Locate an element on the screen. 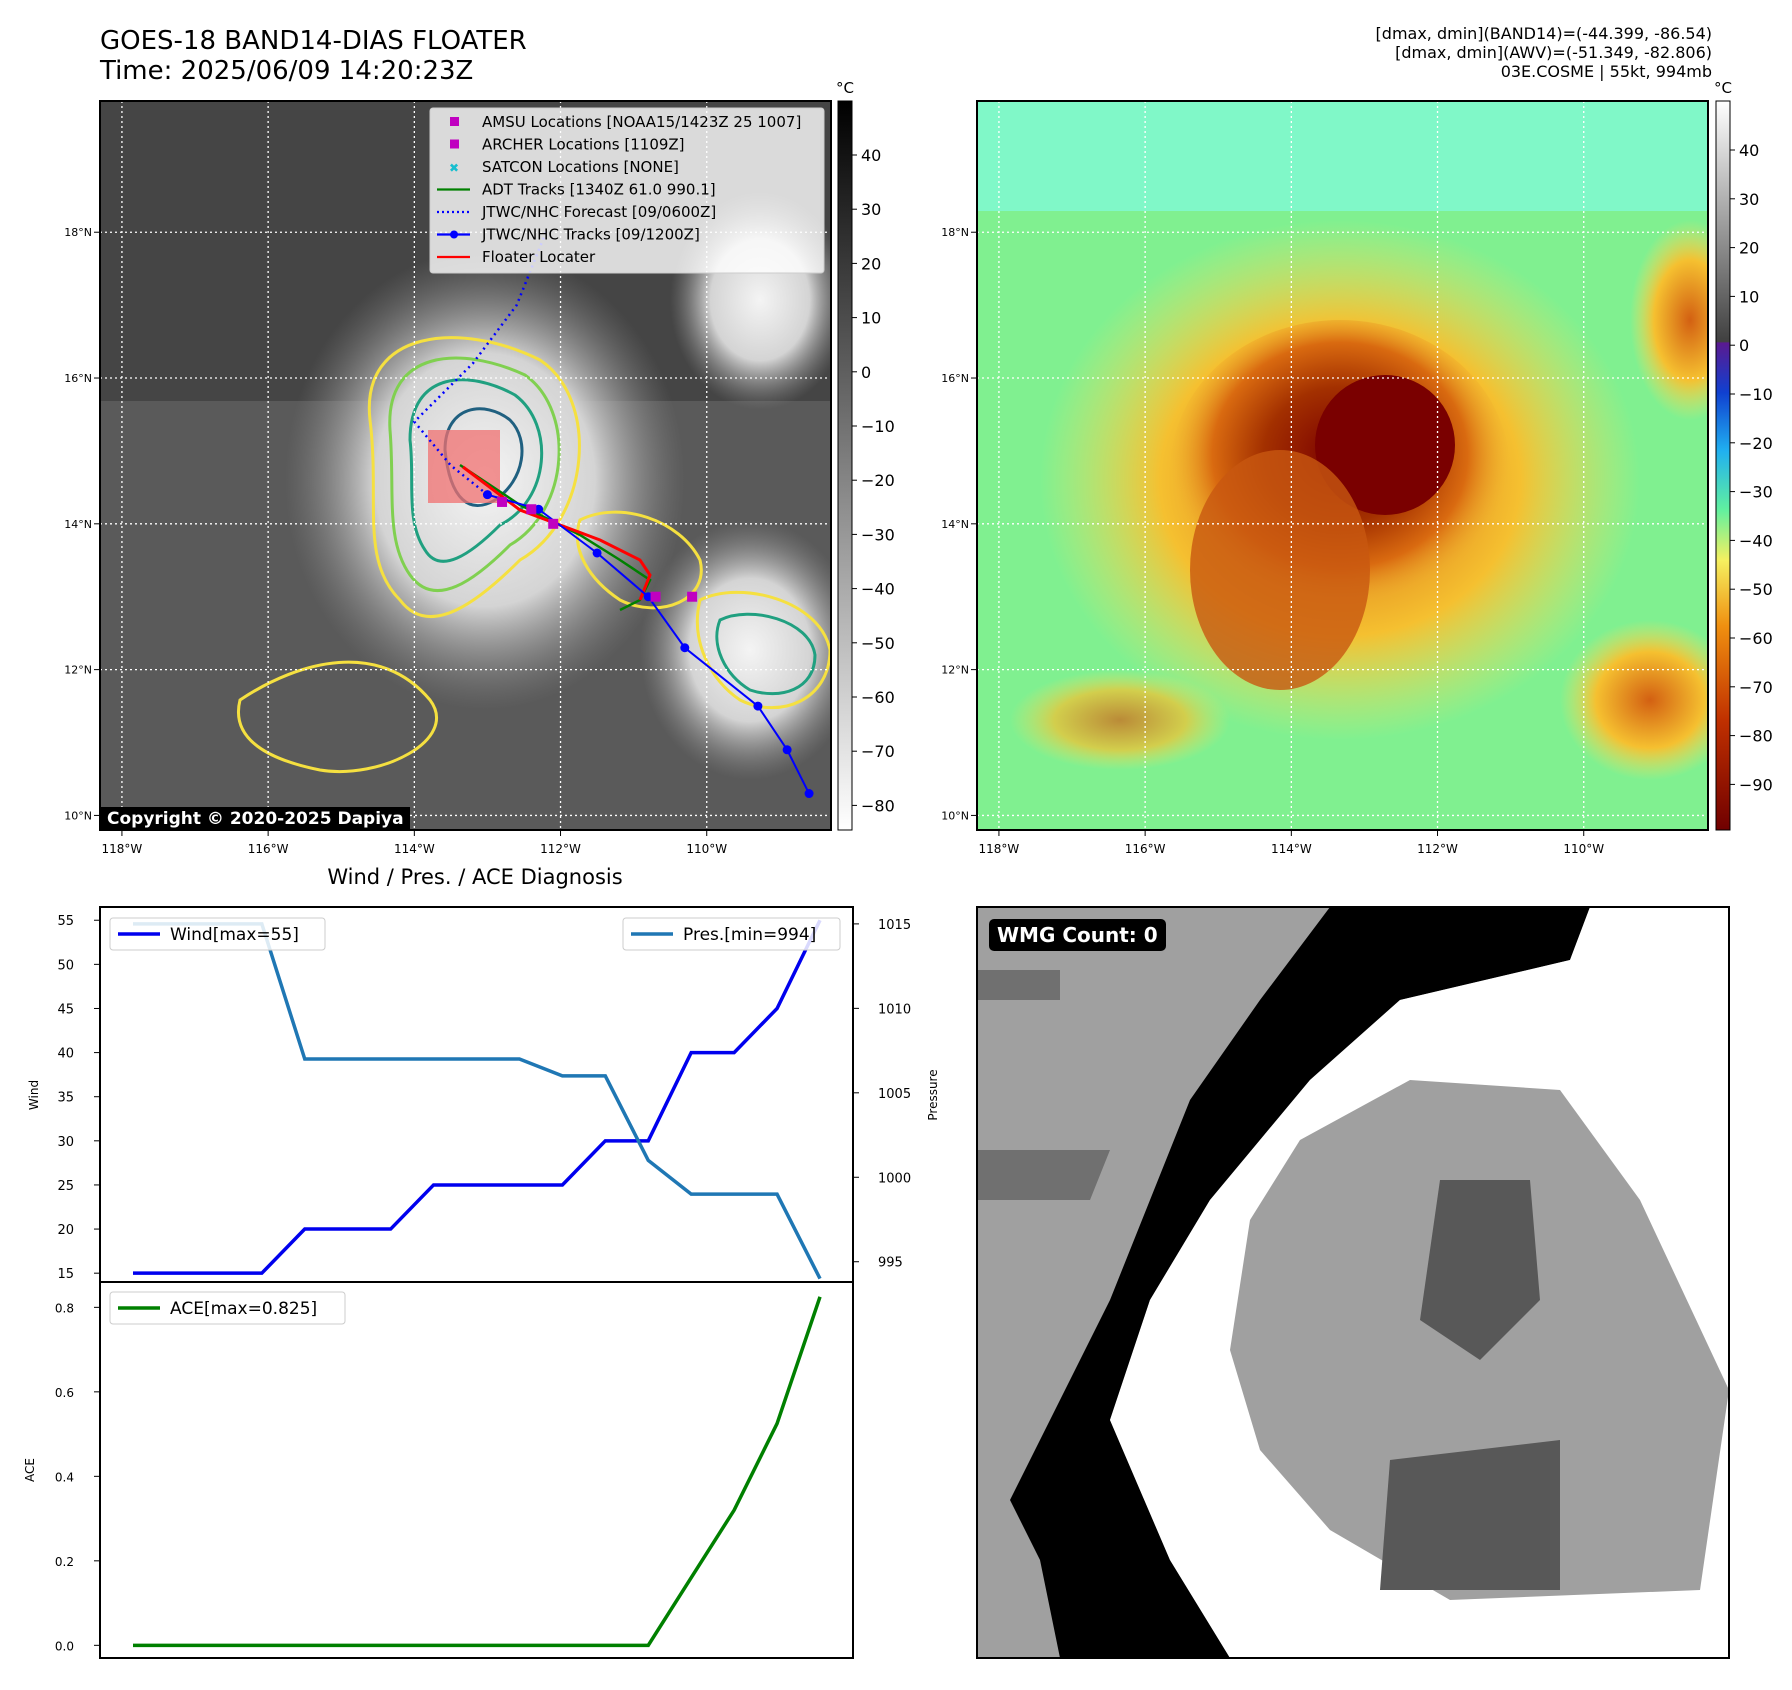  awv-top-band is located at coordinates (1342, 156).